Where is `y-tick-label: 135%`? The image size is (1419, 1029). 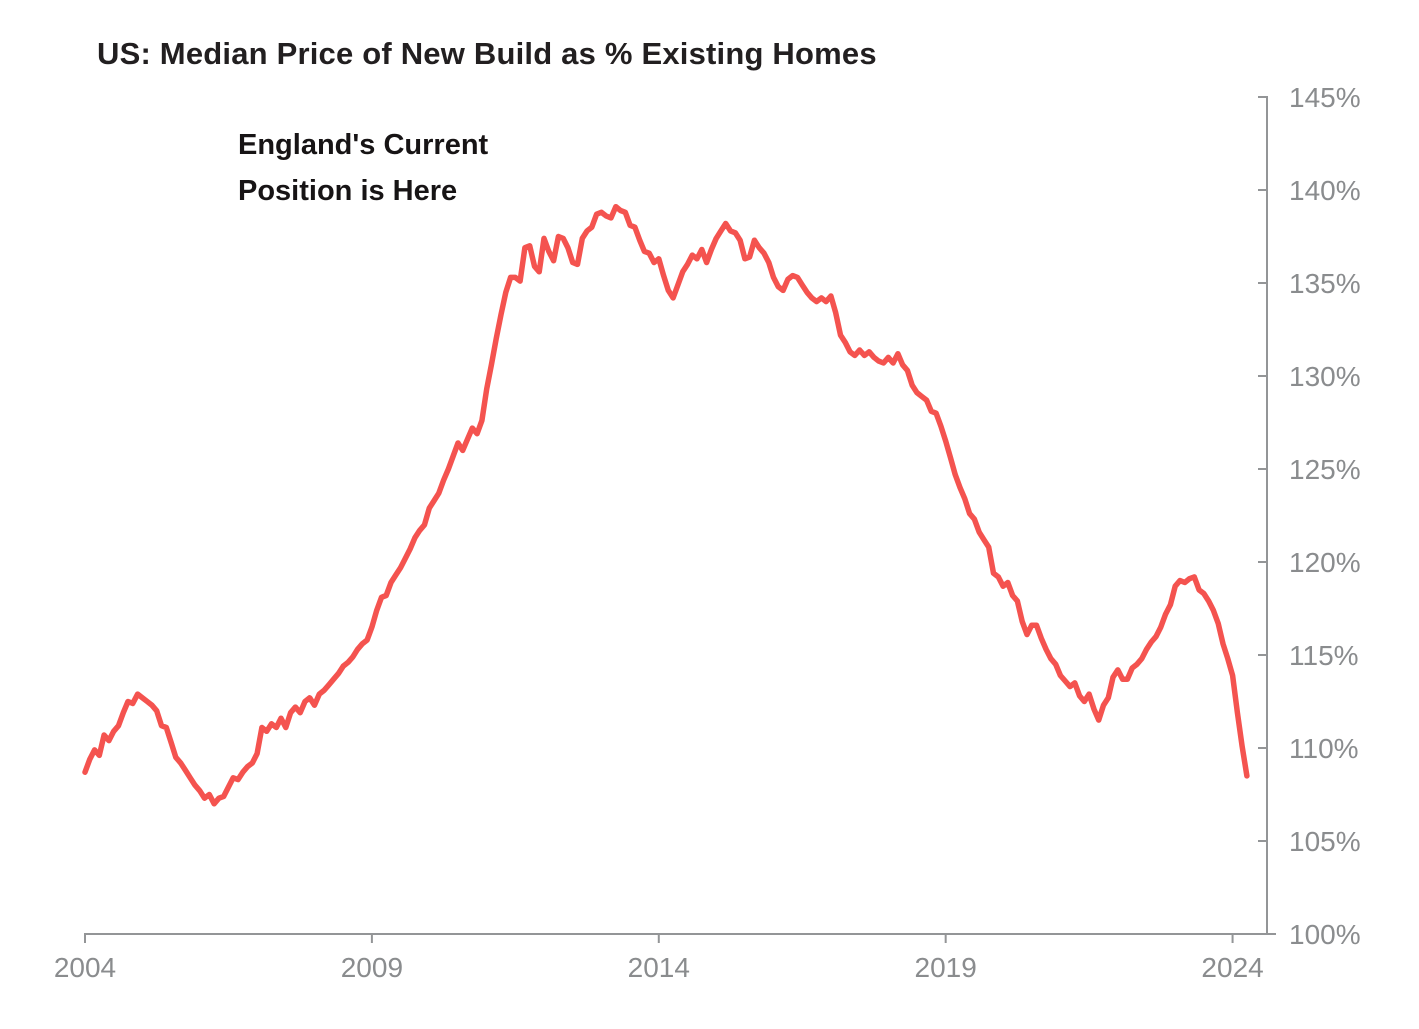
y-tick-label: 135% is located at coordinates (1325, 283).